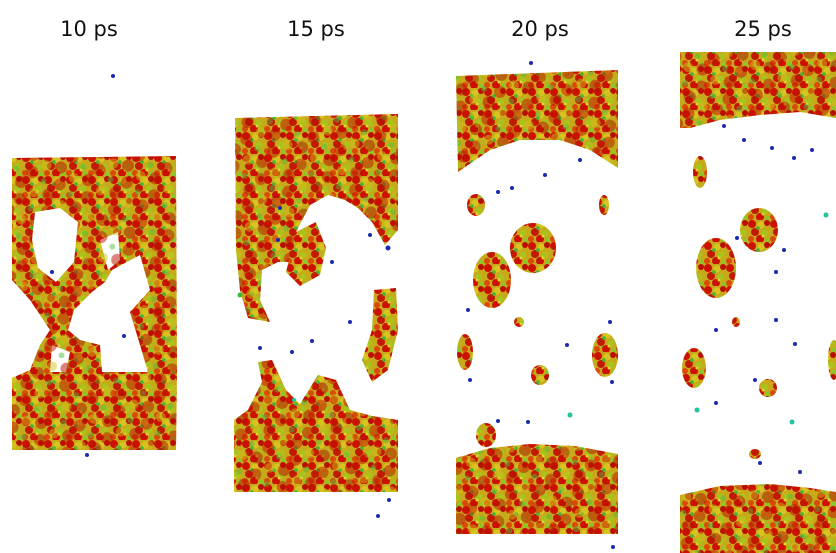 The height and width of the screenshot is (553, 836). Describe the element at coordinates (94, 265) in the screenshot. I see `panel-1-snapshot` at that location.